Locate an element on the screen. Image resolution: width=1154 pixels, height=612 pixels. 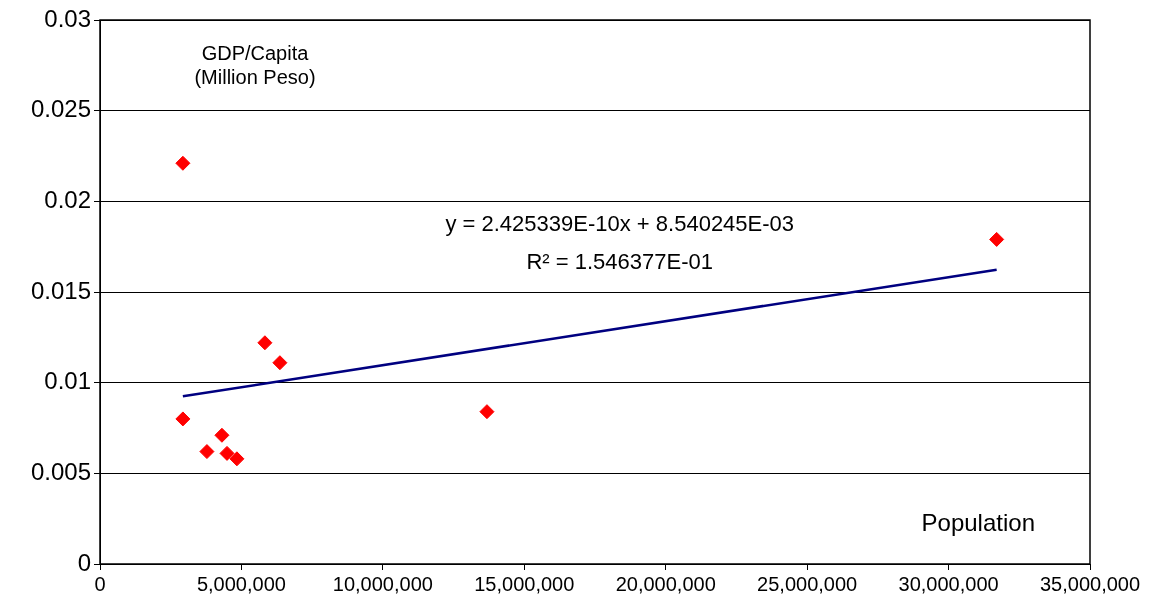
annotation: y = 2.425339E-10x + 8.540245E-03 is located at coordinates (620, 224).